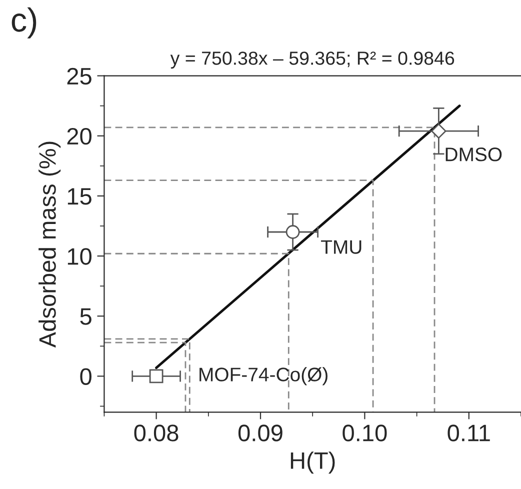  What do you see at coordinates (264, 376) in the screenshot?
I see `annotation: MOF-74-Co(Ø)` at bounding box center [264, 376].